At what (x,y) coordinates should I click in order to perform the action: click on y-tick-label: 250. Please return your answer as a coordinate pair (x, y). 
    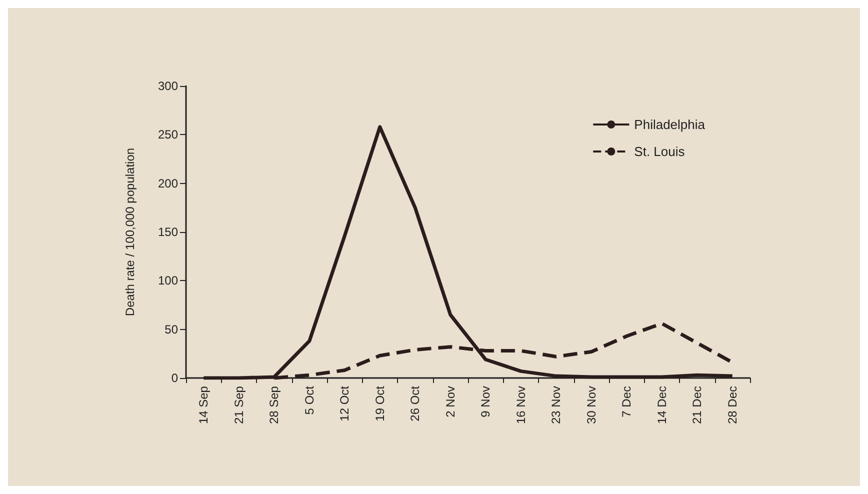
    Looking at the image, I should click on (168, 135).